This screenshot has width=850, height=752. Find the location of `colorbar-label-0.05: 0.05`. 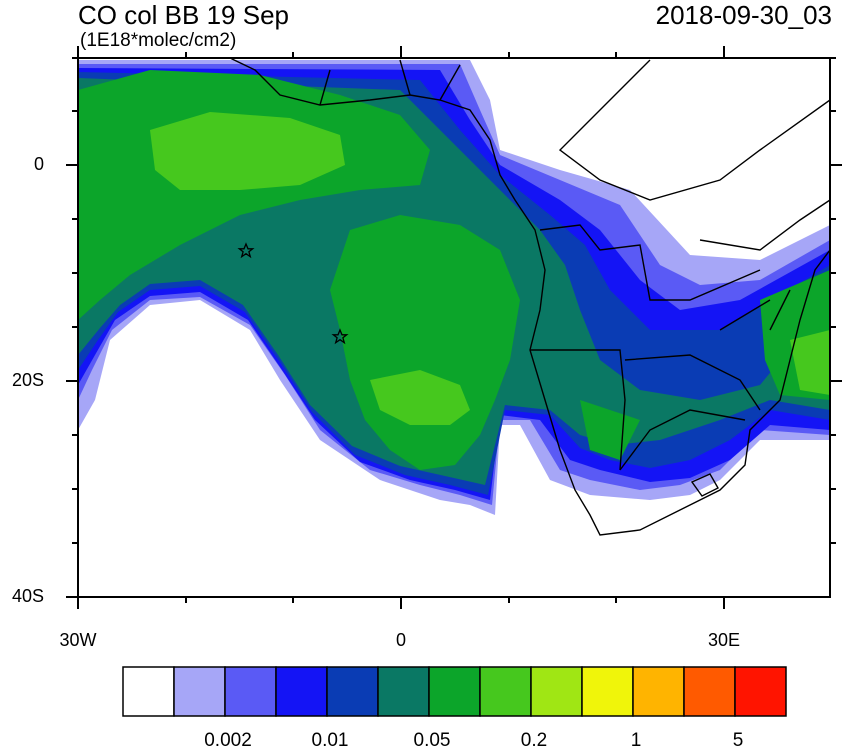

colorbar-label-0.05: 0.05 is located at coordinates (432, 740).